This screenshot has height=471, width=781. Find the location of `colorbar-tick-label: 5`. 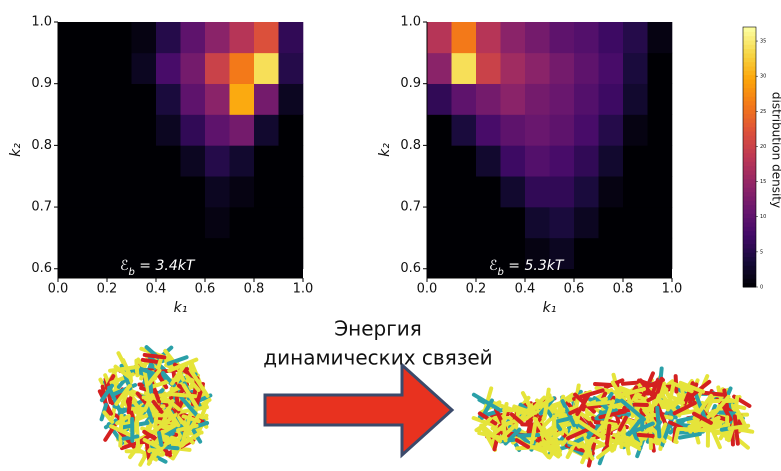

colorbar-tick-label: 5 is located at coordinates (761, 252).